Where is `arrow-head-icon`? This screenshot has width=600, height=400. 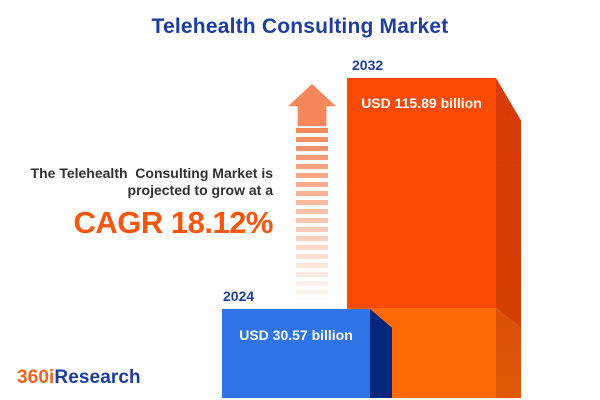 arrow-head-icon is located at coordinates (312, 105).